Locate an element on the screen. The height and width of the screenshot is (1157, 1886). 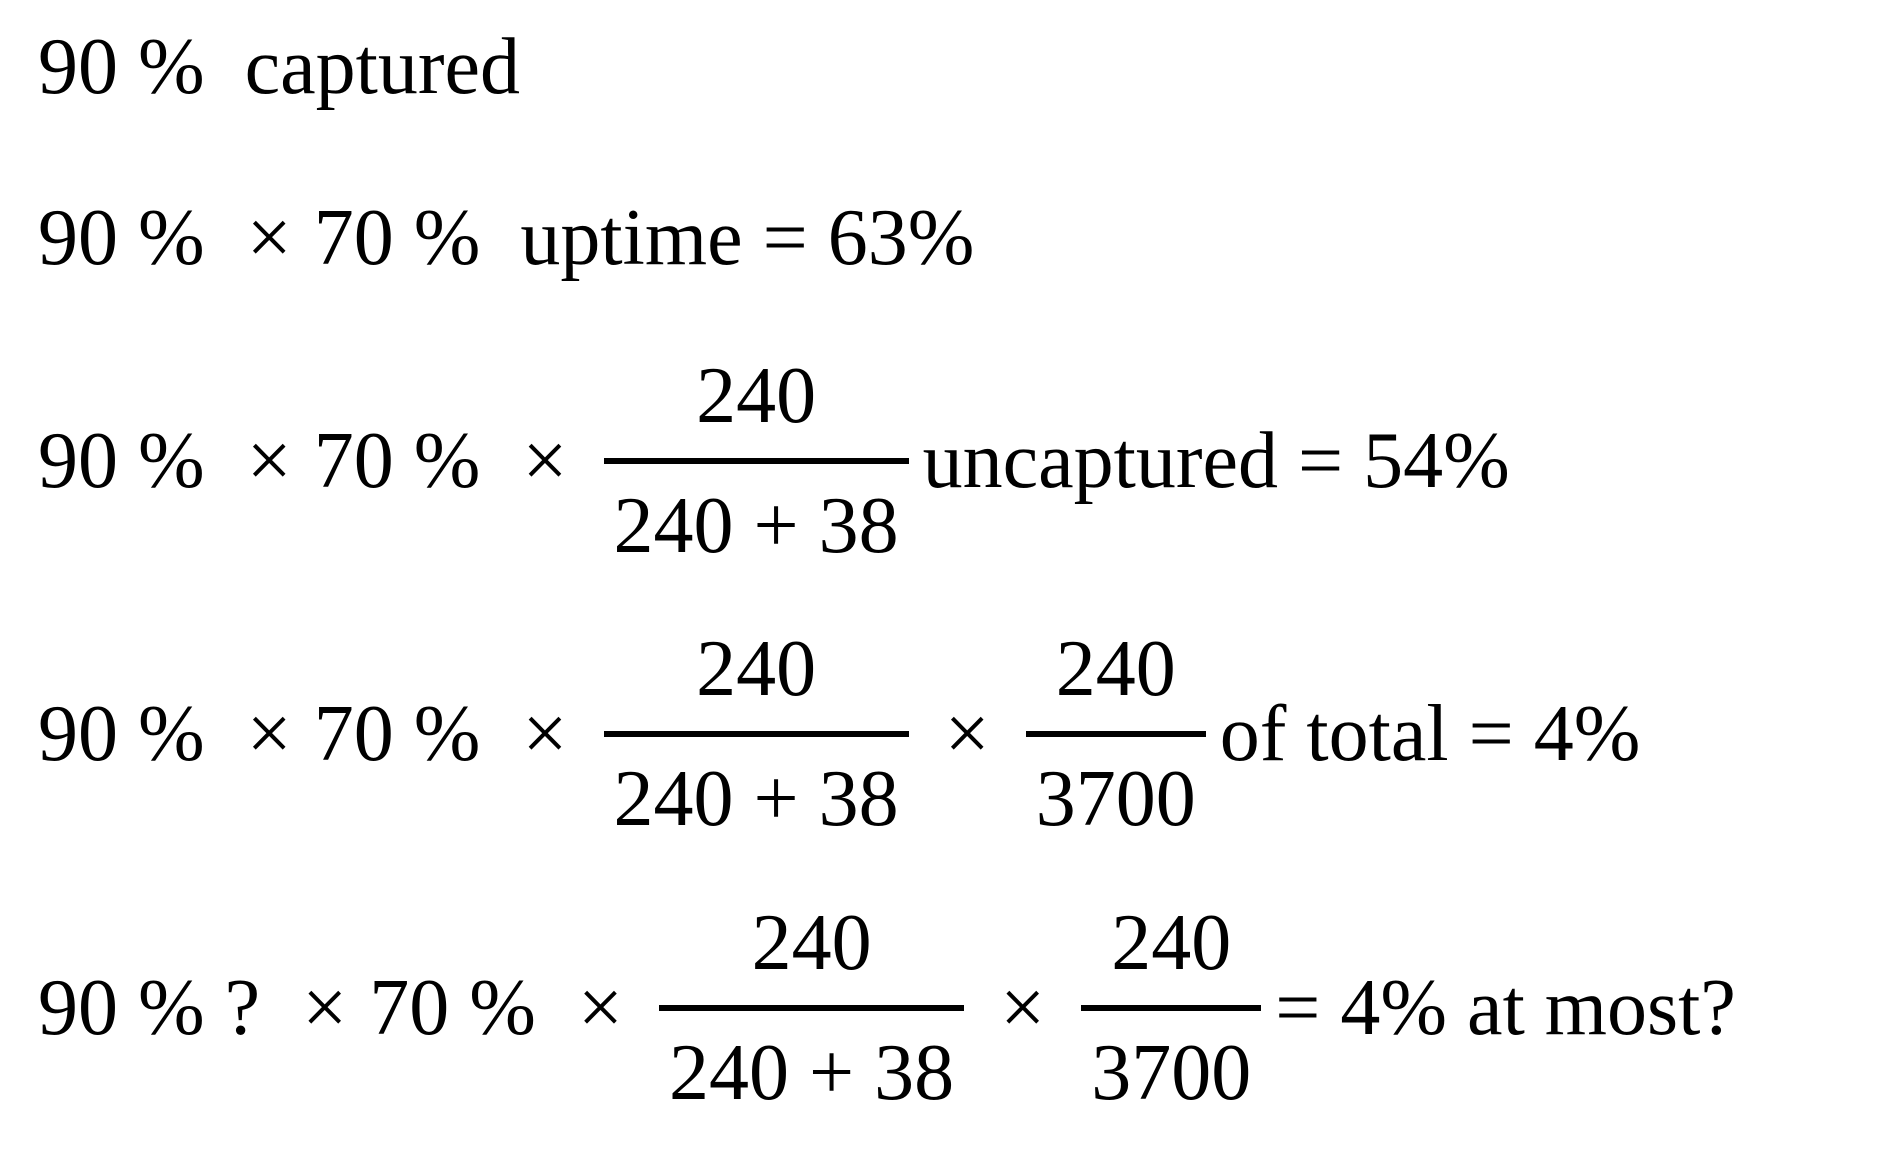
equation-text: 70 % uptime = 63% is located at coordinates (644, 237).